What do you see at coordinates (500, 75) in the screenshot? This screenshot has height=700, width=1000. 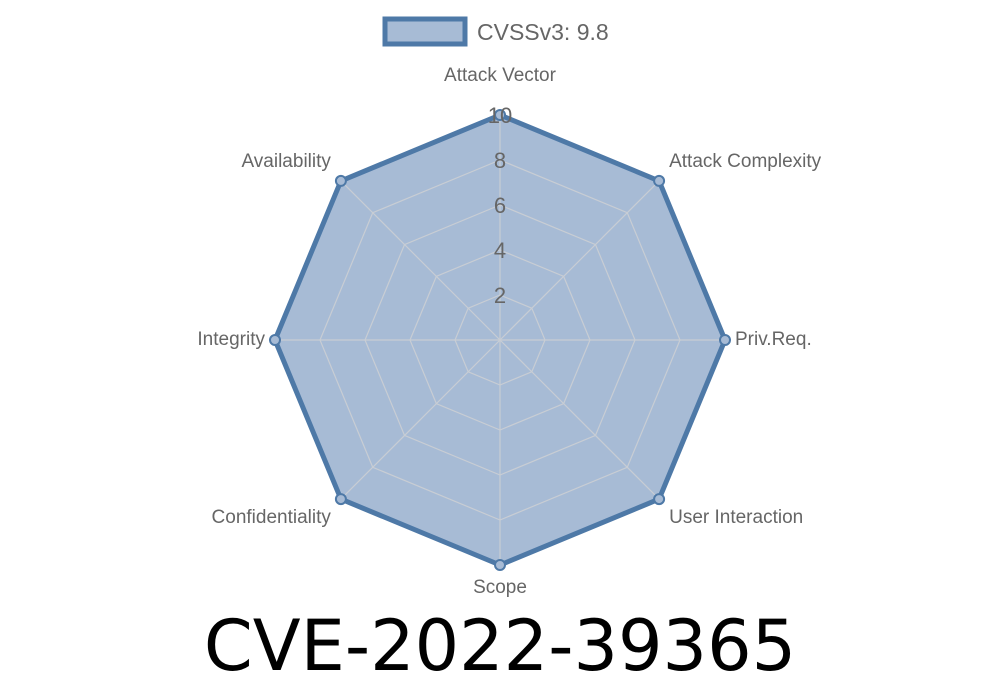 I see `axis-label: Attack Vector` at bounding box center [500, 75].